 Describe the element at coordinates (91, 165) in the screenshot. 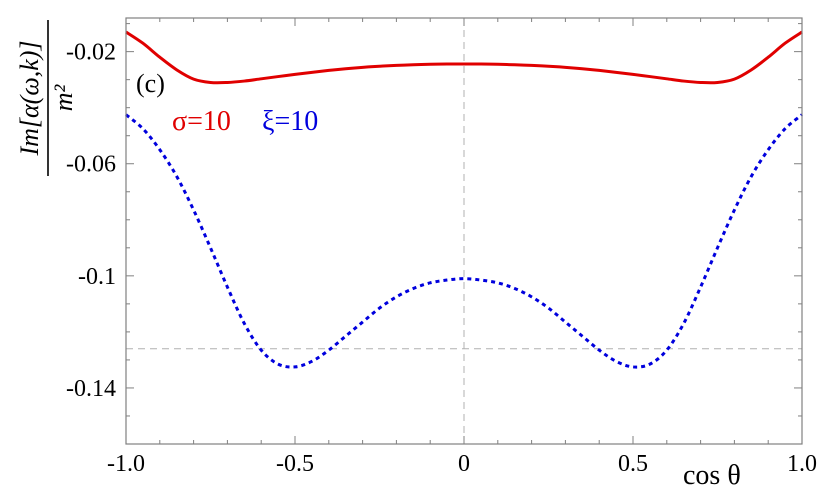

I see `y-tick-label: -0.06` at that location.